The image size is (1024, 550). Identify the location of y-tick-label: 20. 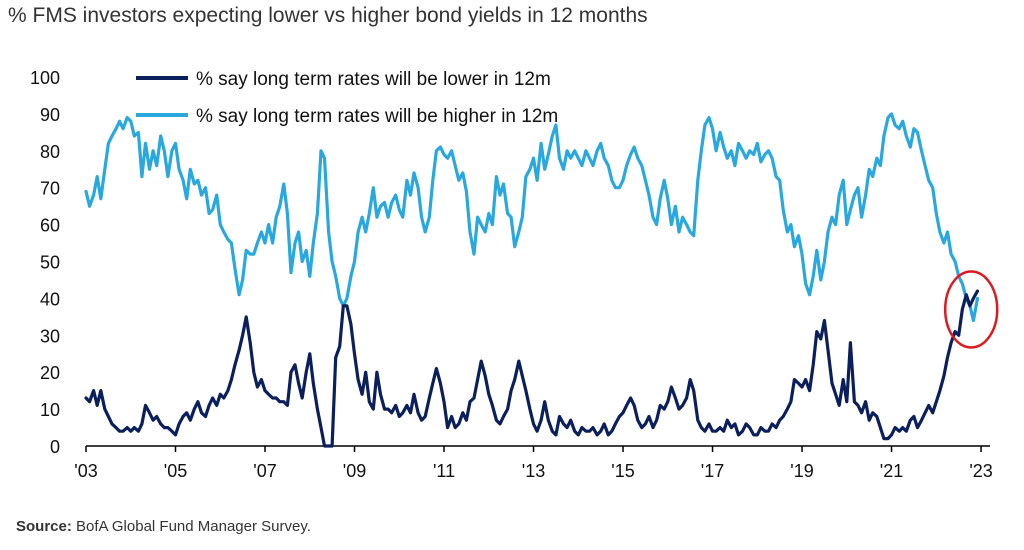
(50, 373).